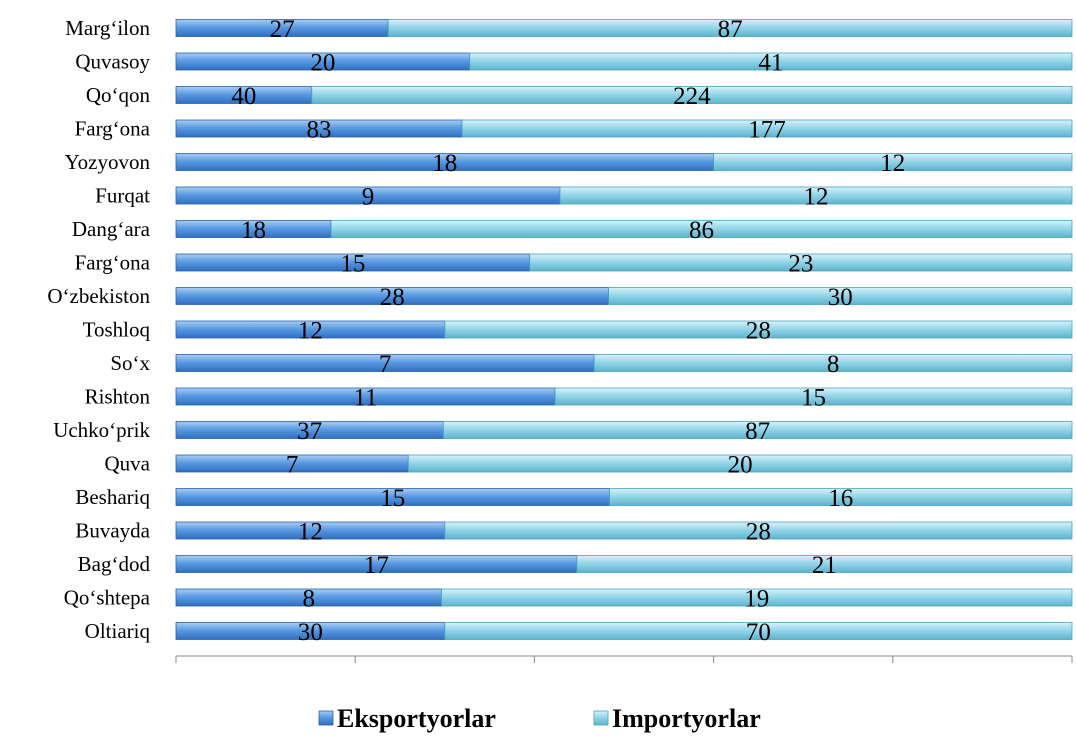  I want to click on data-label-eksportyorlar: 17, so click(376, 565).